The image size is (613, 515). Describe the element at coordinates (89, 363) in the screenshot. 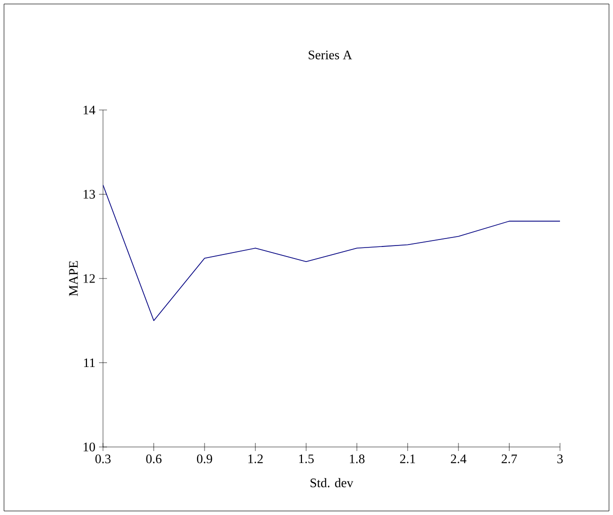

I see `y-tick-label: 11` at that location.